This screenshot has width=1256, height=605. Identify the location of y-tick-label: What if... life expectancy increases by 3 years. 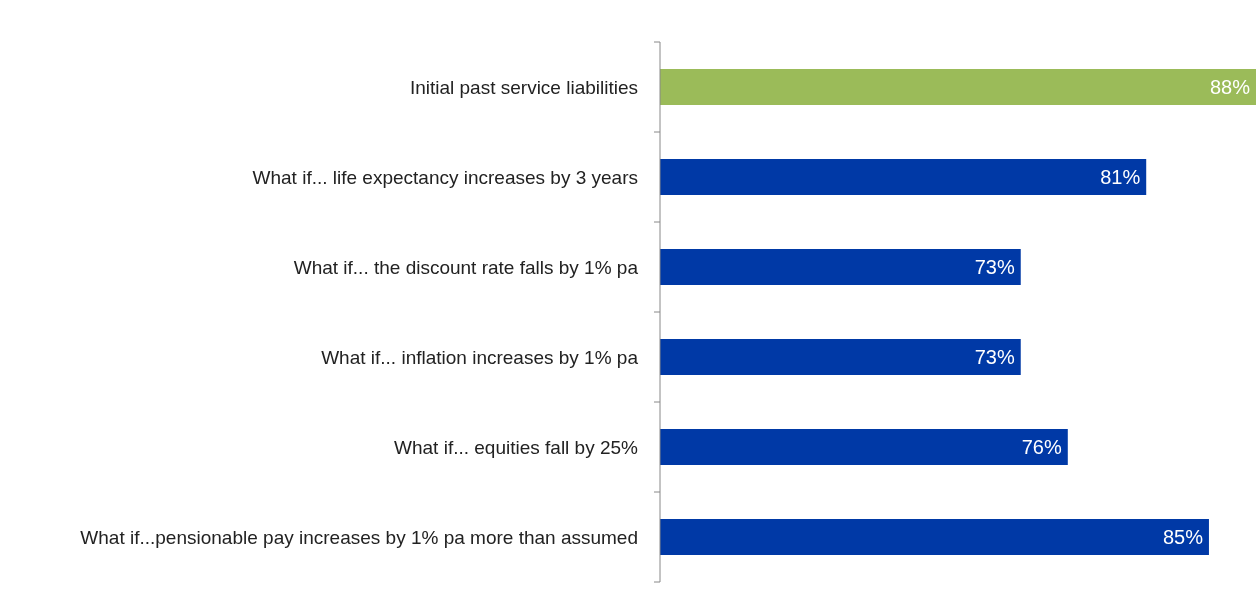
(445, 177).